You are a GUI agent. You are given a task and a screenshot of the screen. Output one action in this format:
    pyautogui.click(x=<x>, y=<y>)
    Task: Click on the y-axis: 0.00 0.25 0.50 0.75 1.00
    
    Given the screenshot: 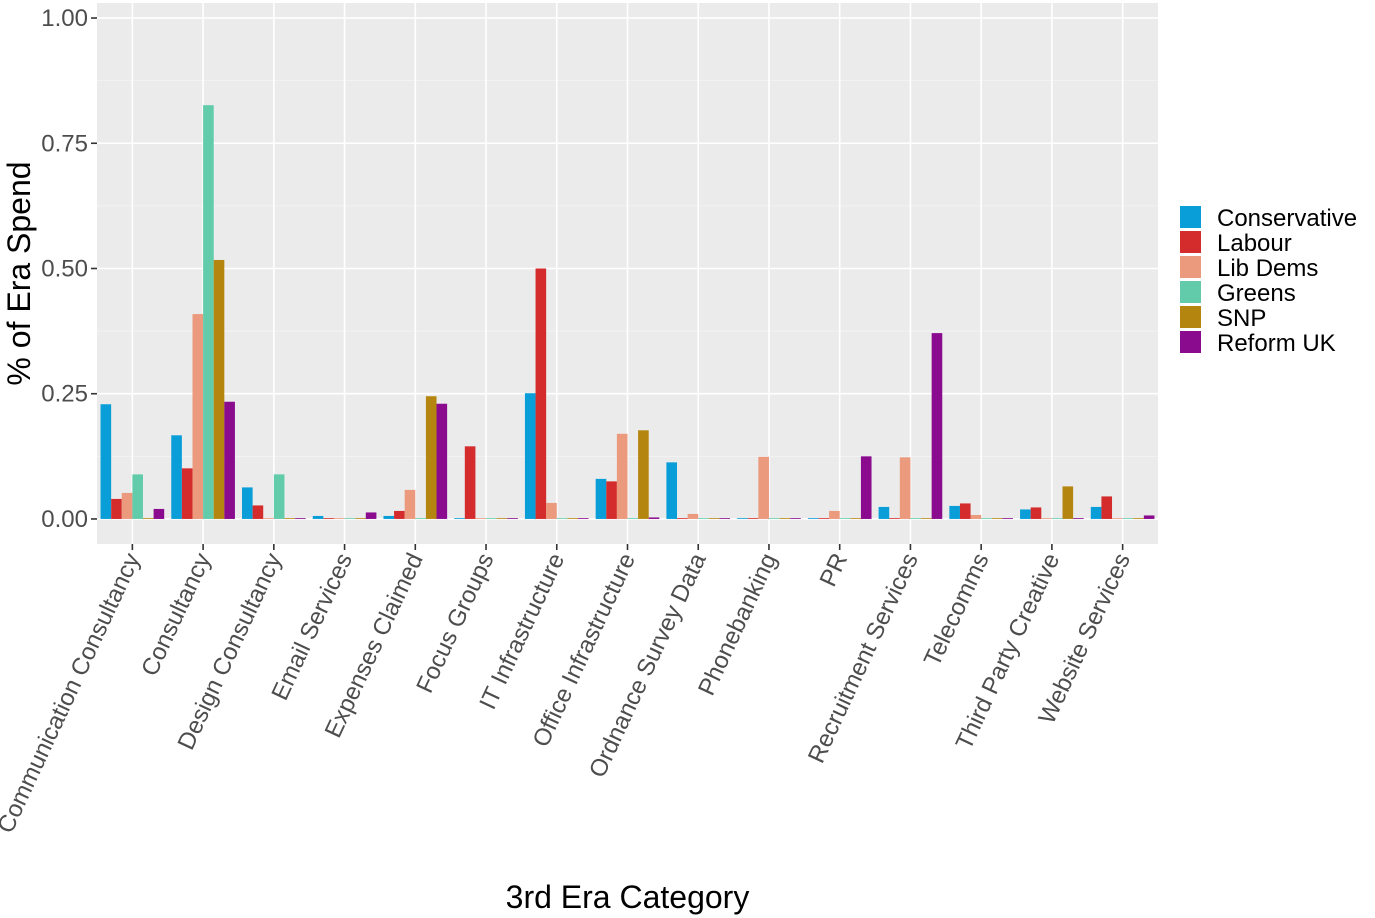 What is the action you would take?
    pyautogui.click(x=69, y=269)
    